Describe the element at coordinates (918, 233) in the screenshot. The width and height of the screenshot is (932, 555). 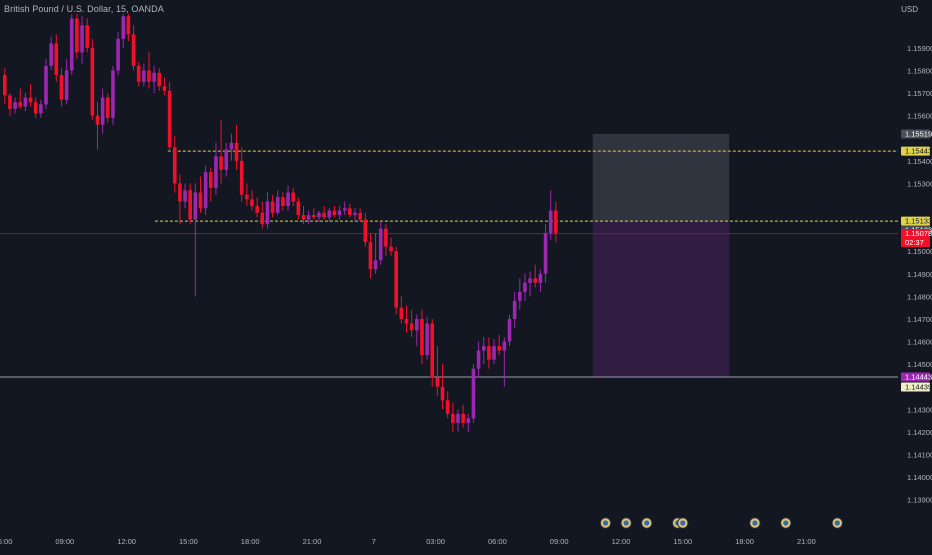
I see `price-label: 1.15078` at that location.